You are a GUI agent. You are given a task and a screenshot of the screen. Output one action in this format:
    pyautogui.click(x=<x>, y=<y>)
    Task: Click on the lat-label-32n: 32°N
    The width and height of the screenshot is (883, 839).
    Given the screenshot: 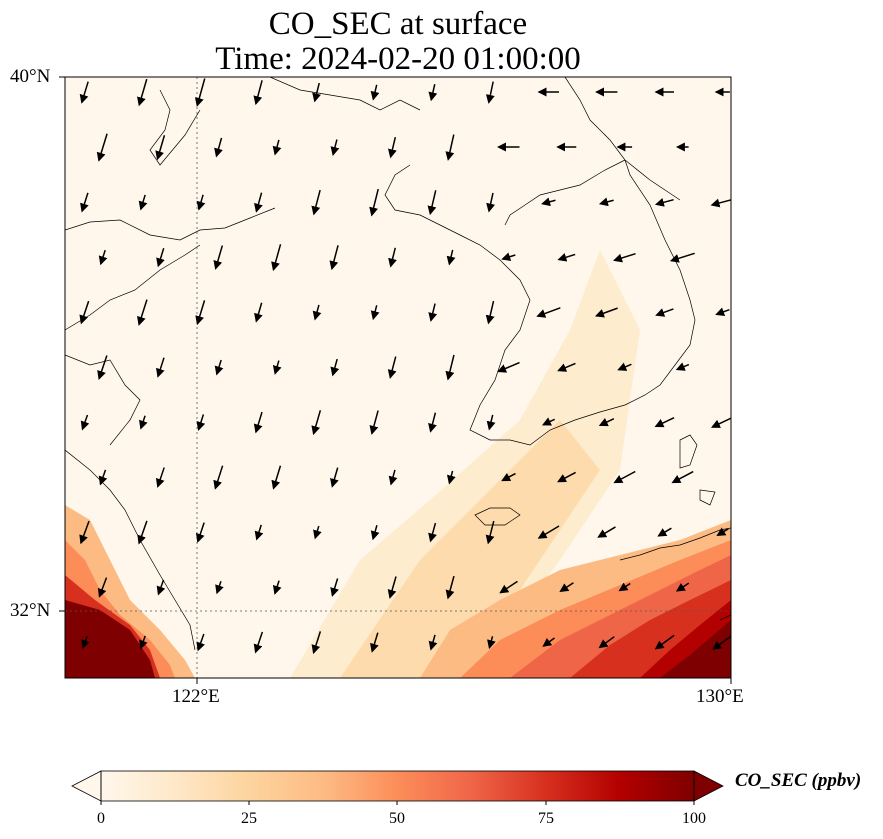 What is the action you would take?
    pyautogui.click(x=30, y=610)
    